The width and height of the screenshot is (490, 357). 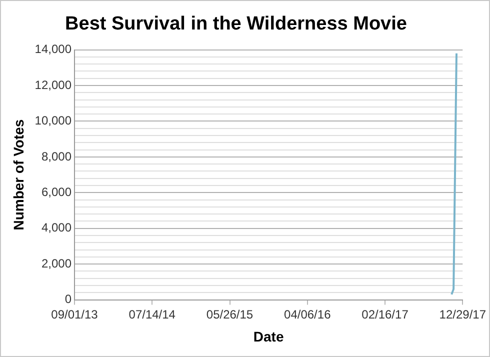 What do you see at coordinates (152, 314) in the screenshot?
I see `x-tick-label: 07/14/14` at bounding box center [152, 314].